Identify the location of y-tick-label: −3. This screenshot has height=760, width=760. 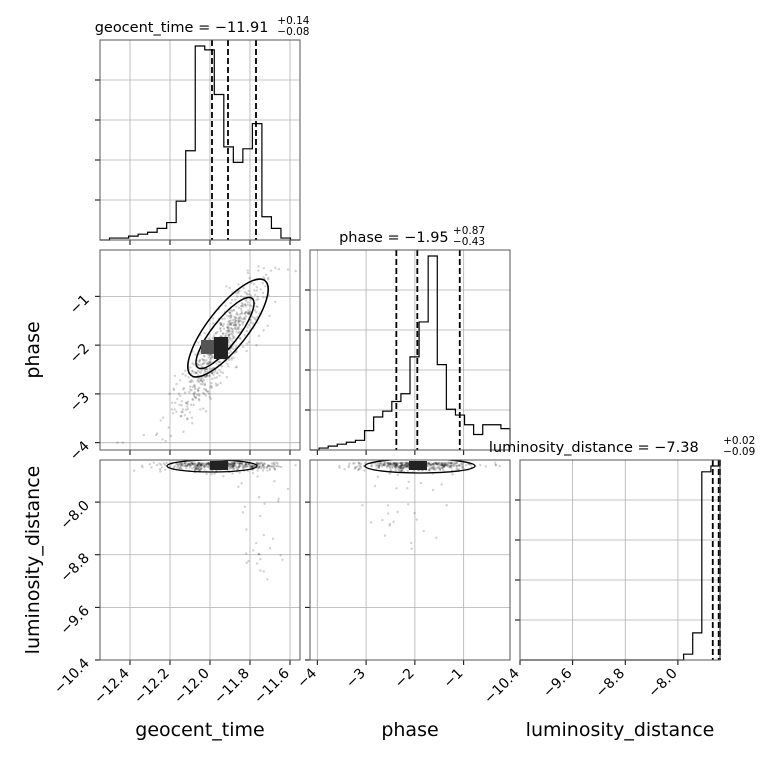
(80, 402).